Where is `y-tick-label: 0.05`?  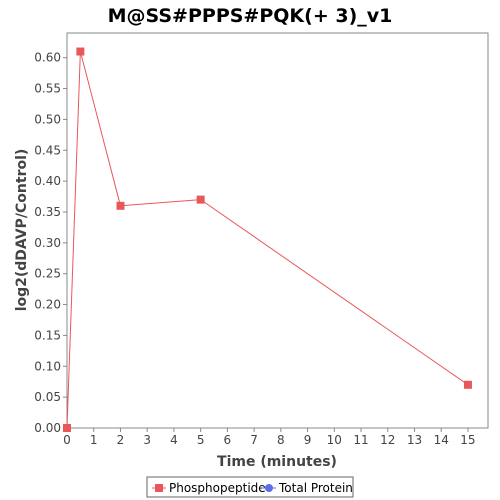
y-tick-label: 0.05 is located at coordinates (47, 397).